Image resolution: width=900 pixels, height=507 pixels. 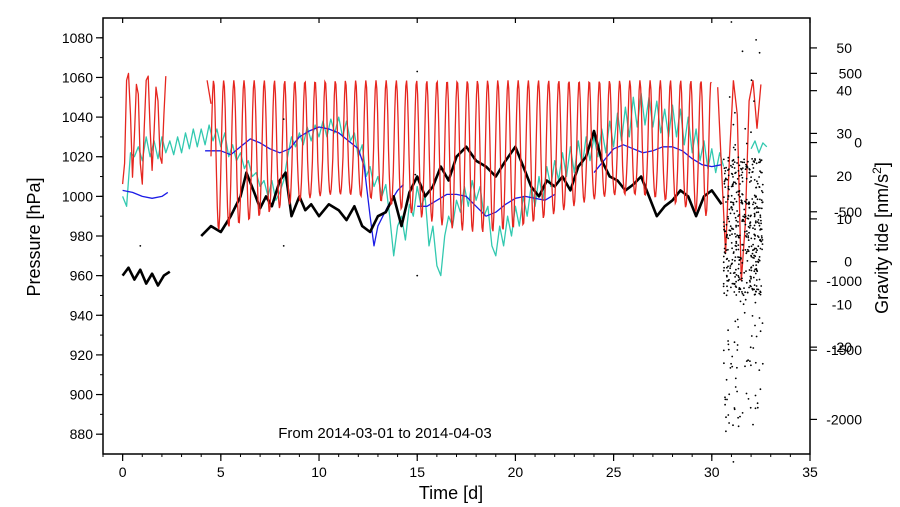 What do you see at coordinates (712, 472) in the screenshot?
I see `x-tick-label: 30` at bounding box center [712, 472].